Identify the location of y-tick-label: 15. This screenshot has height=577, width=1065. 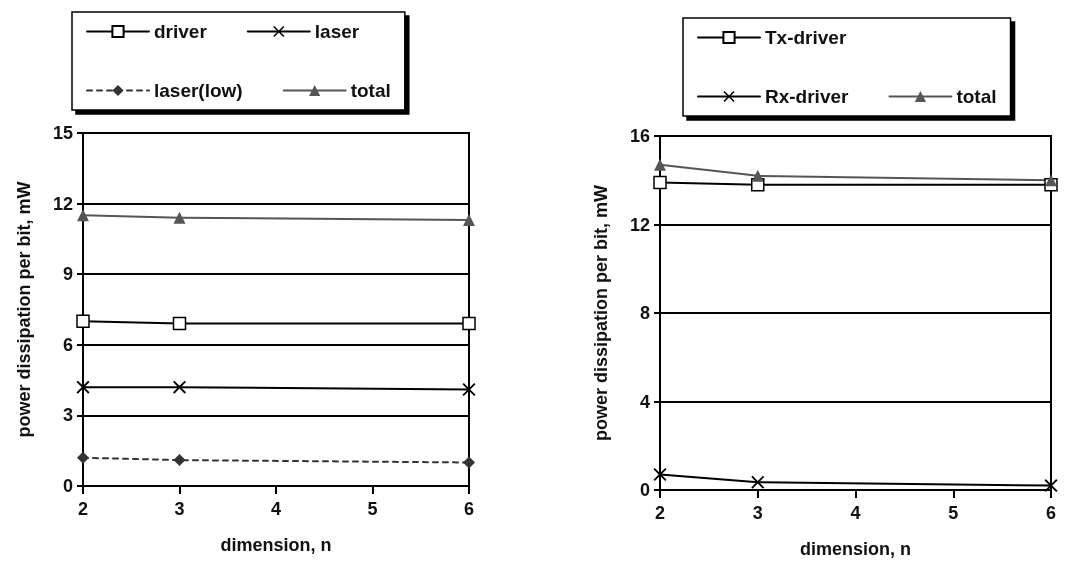
(62, 133).